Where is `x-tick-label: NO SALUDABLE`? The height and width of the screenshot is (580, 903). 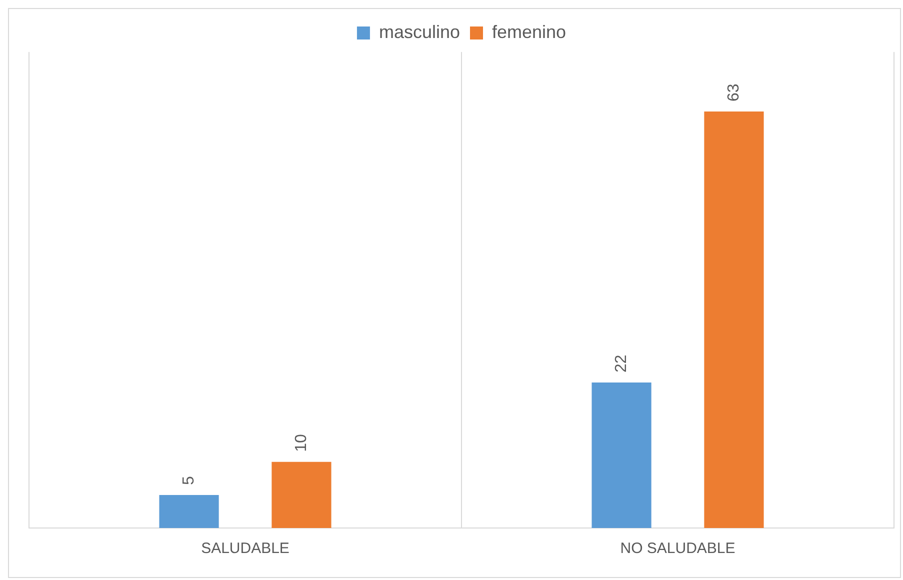 x-tick-label: NO SALUDABLE is located at coordinates (678, 549).